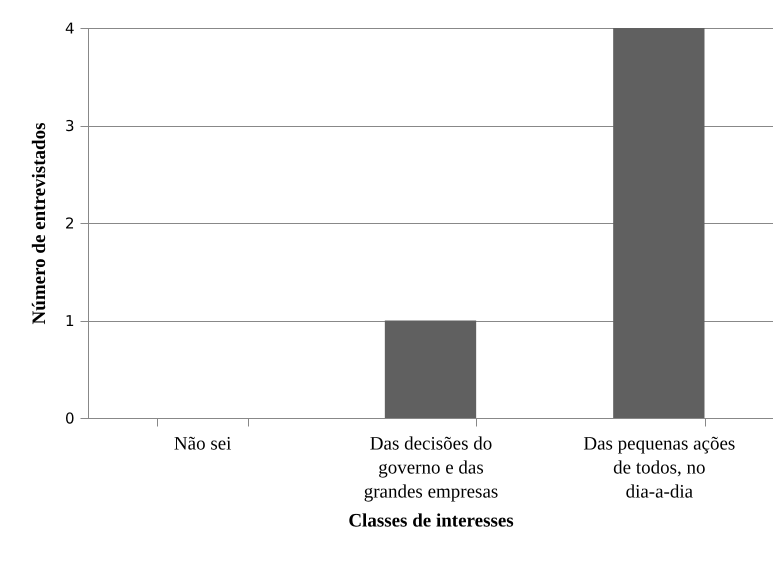  Describe the element at coordinates (659, 468) in the screenshot. I see `x-tick-label: Das pequenas ações de todos, no dia-a-dia` at that location.